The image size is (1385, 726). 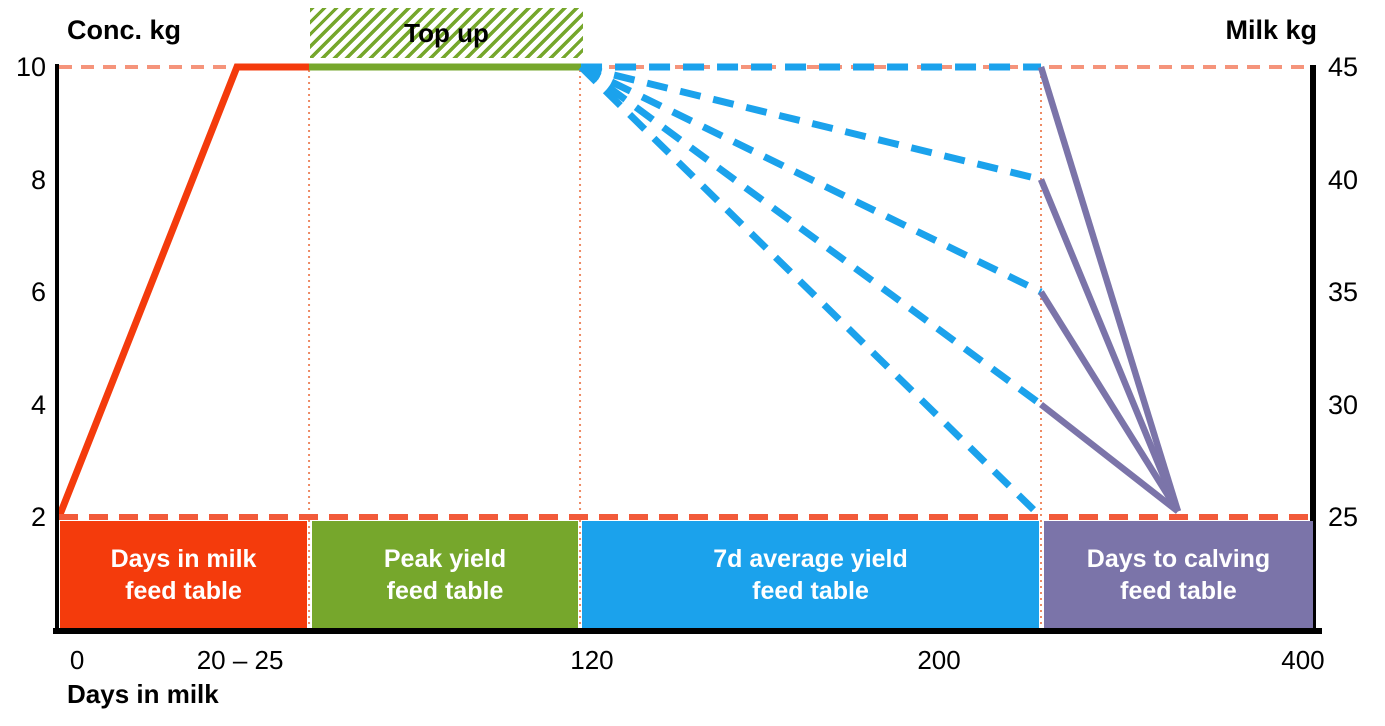 What do you see at coordinates (30, 67) in the screenshot?
I see `left-axis-tick-label: 10` at bounding box center [30, 67].